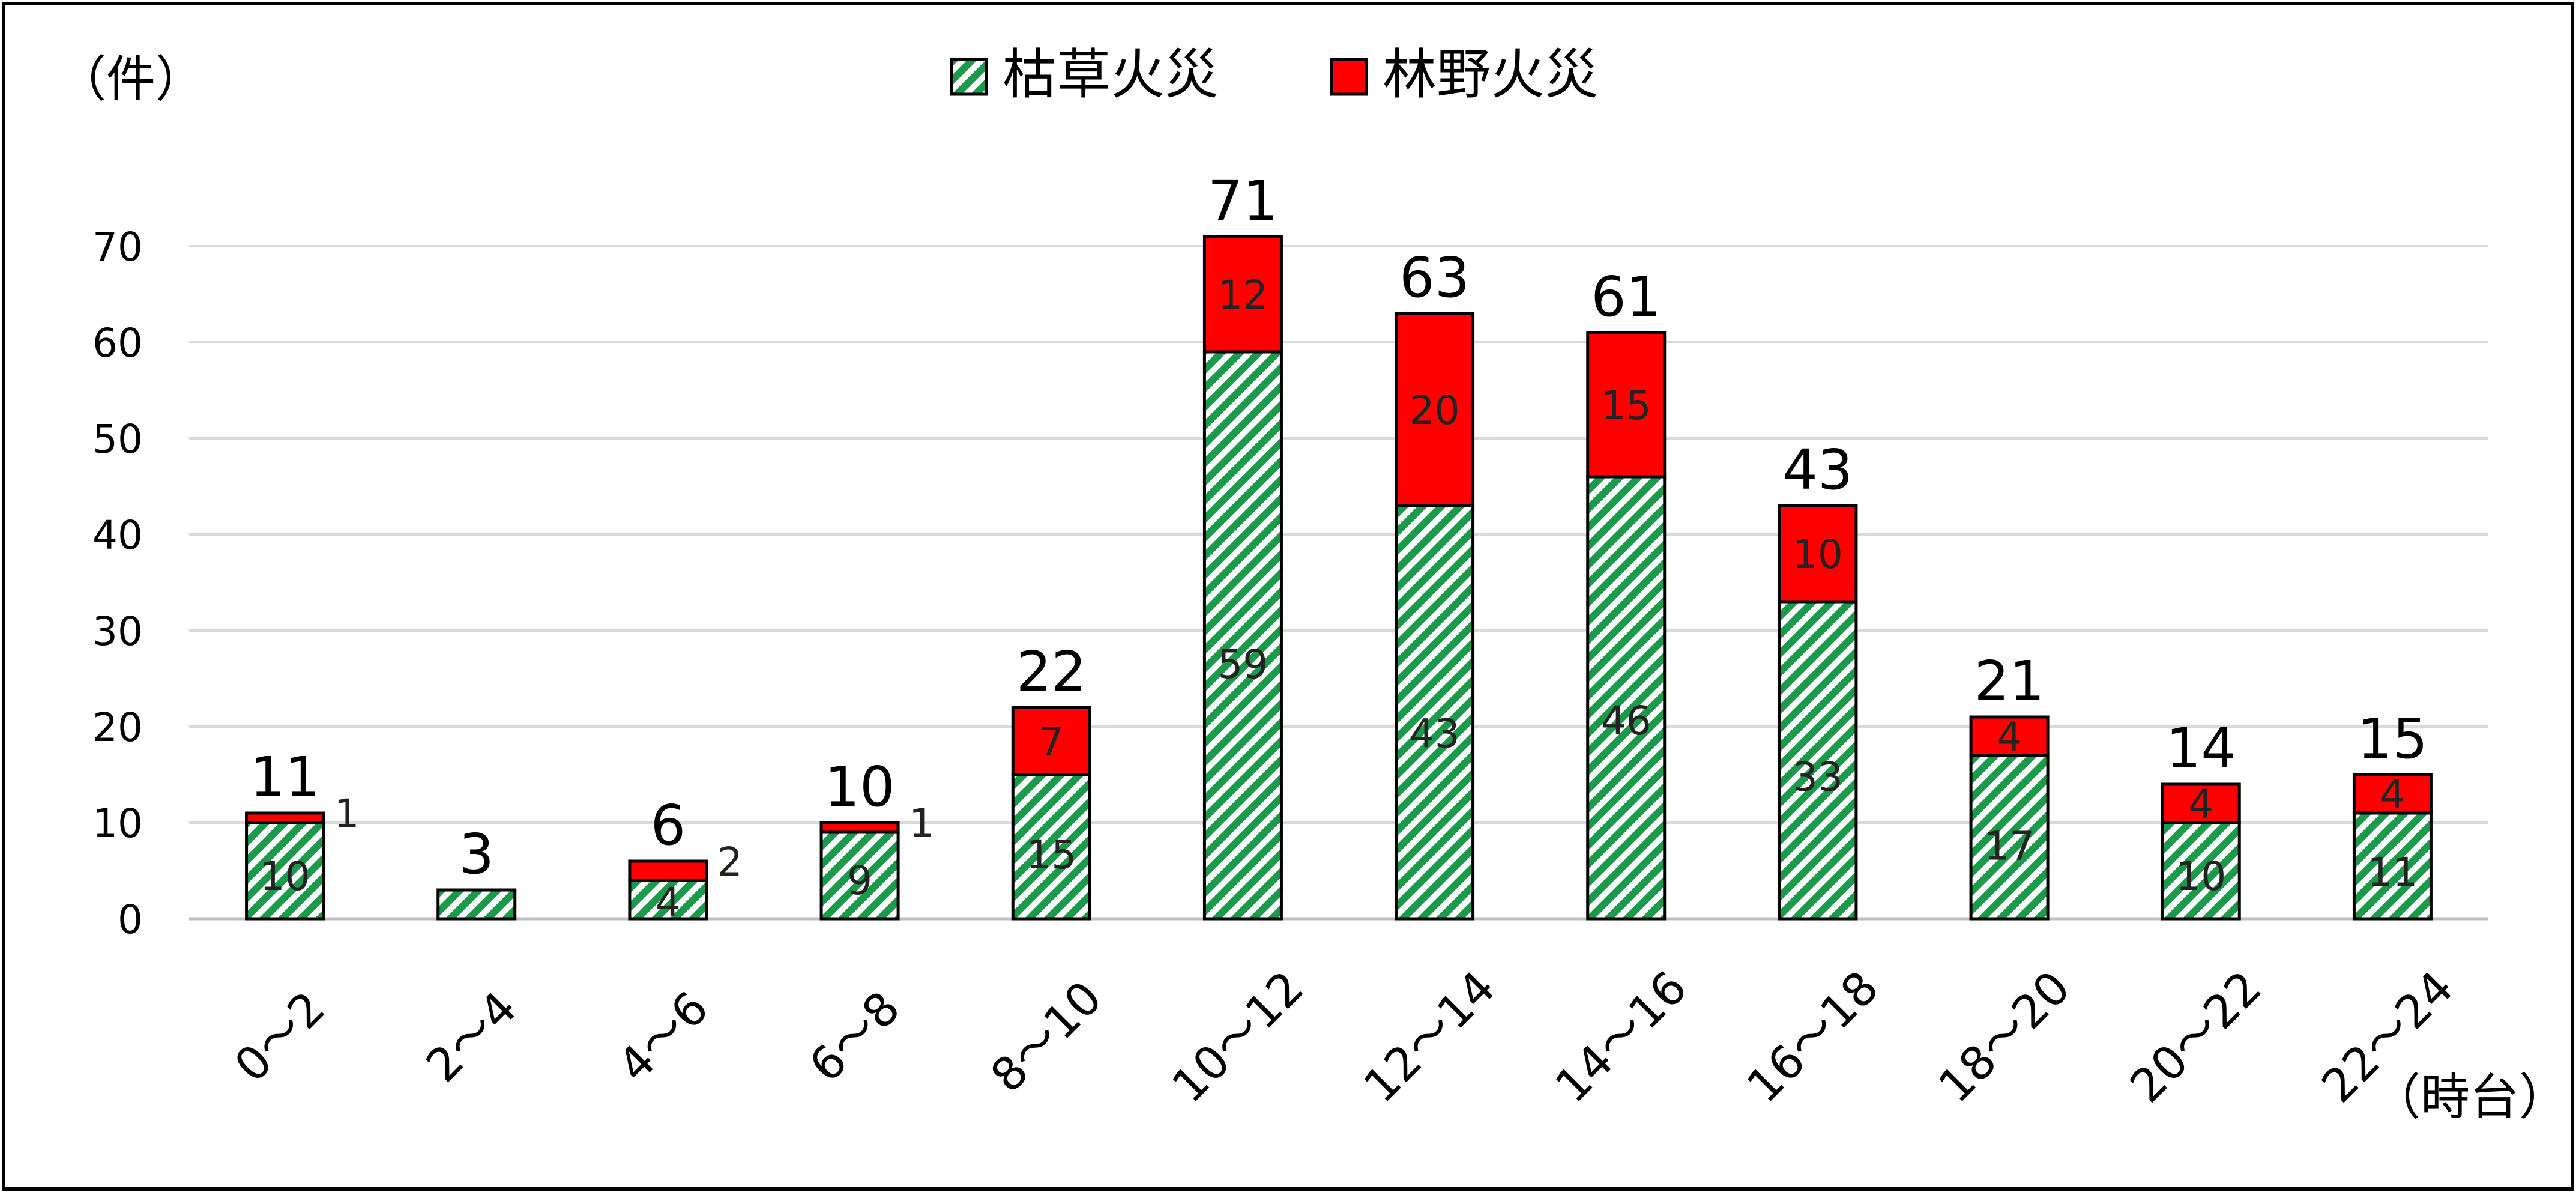  Describe the element at coordinates (730, 862) in the screenshot. I see `segment-label: 2` at that location.